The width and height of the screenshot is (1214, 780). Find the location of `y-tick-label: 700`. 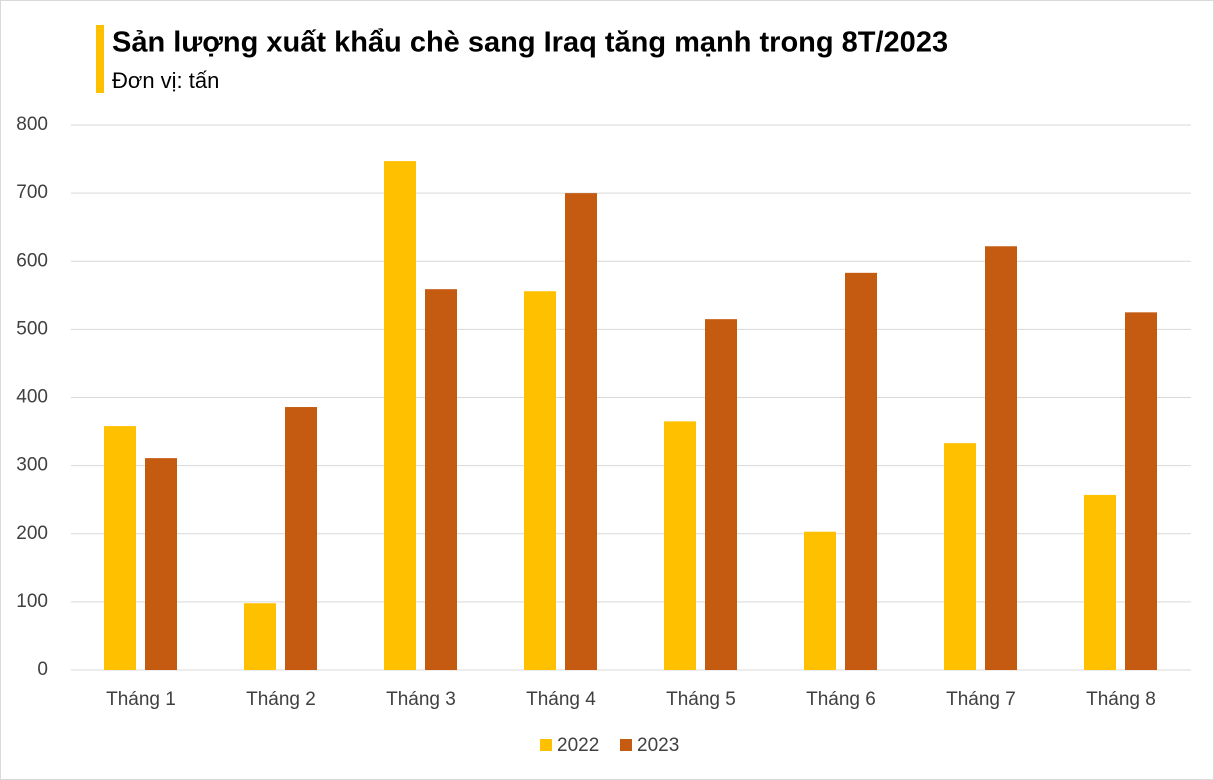

y-tick-label: 700 is located at coordinates (32, 192).